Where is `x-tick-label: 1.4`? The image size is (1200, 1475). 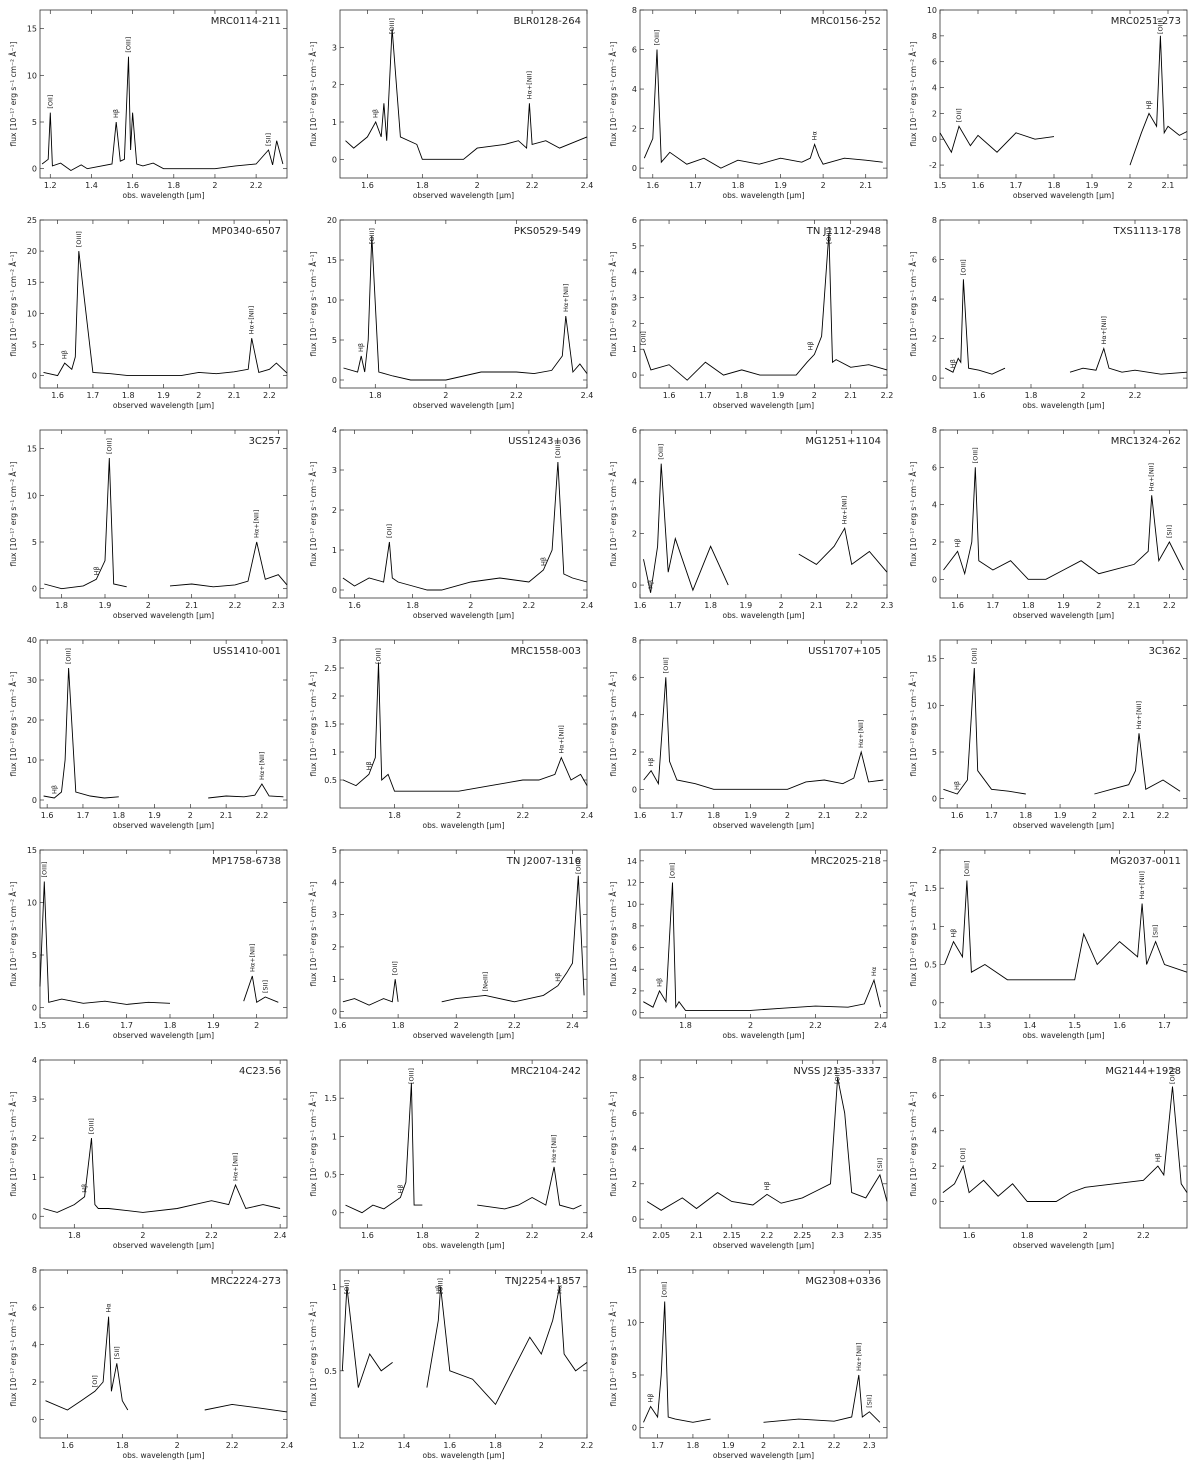 x-tick-label: 1.4 is located at coordinates (91, 185).